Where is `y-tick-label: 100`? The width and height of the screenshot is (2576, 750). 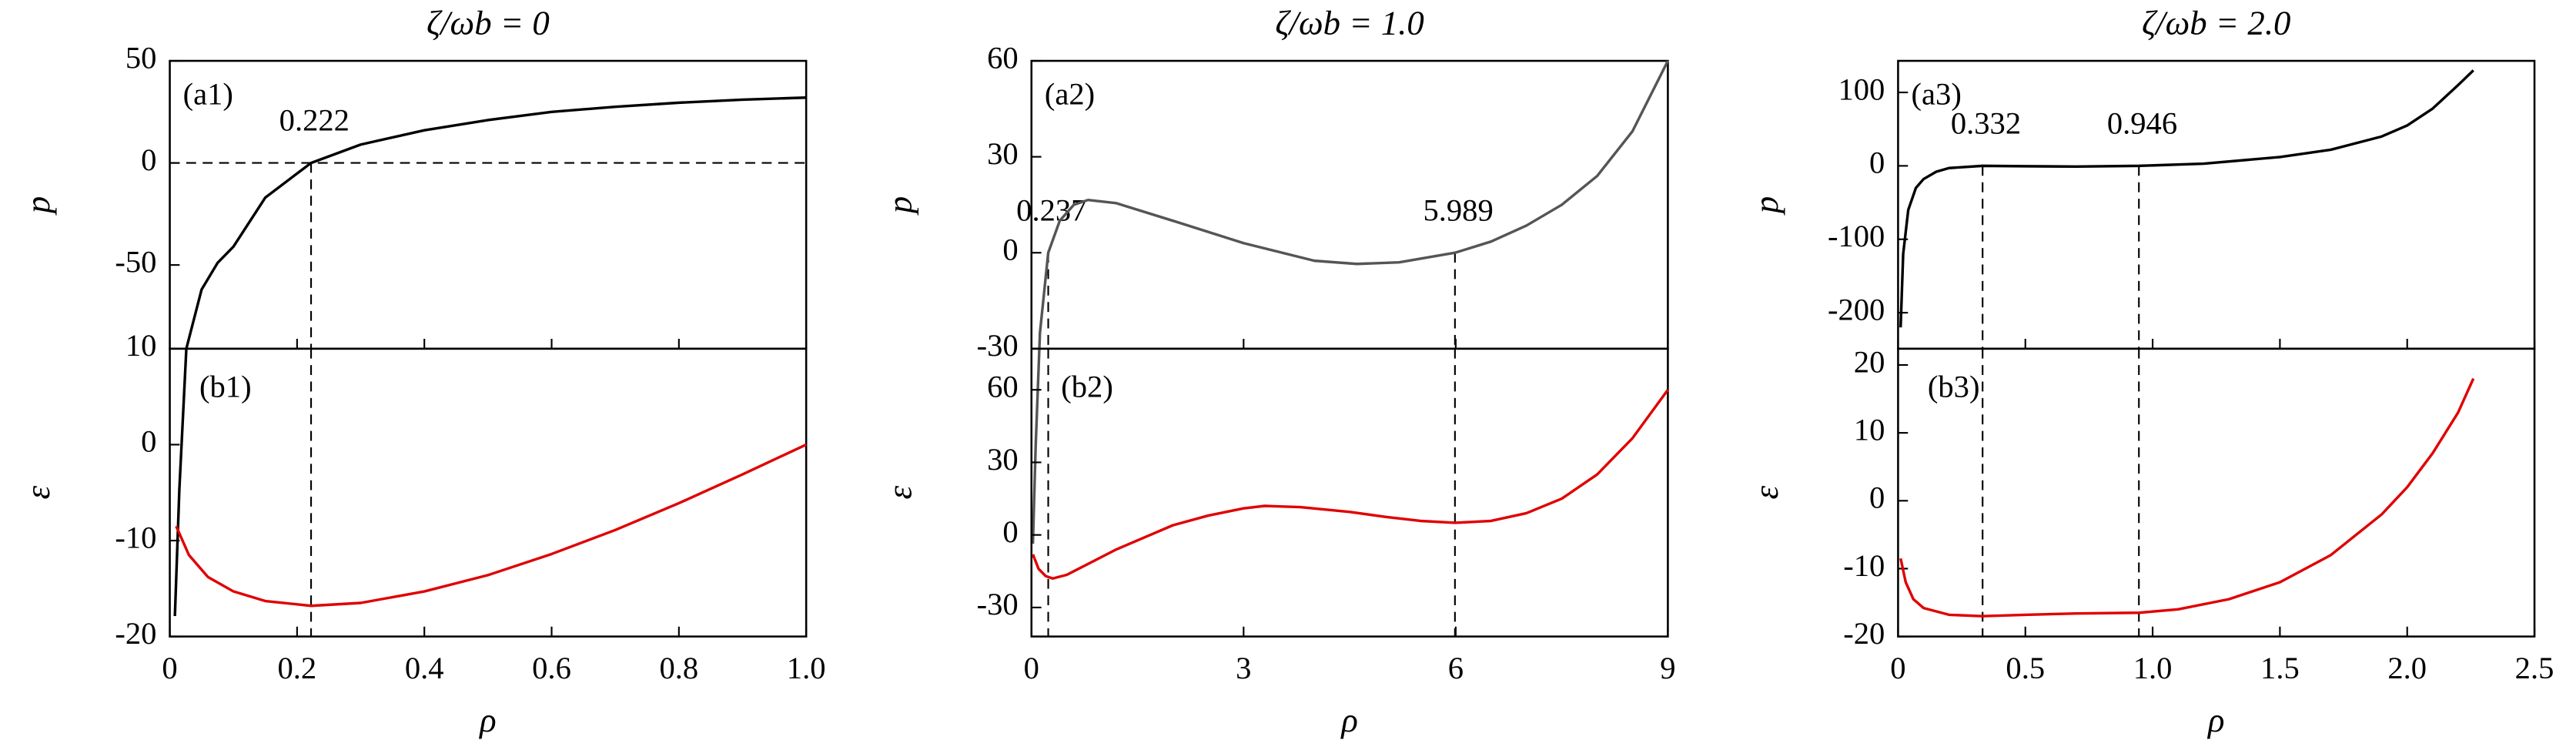 y-tick-label: 100 is located at coordinates (1862, 89).